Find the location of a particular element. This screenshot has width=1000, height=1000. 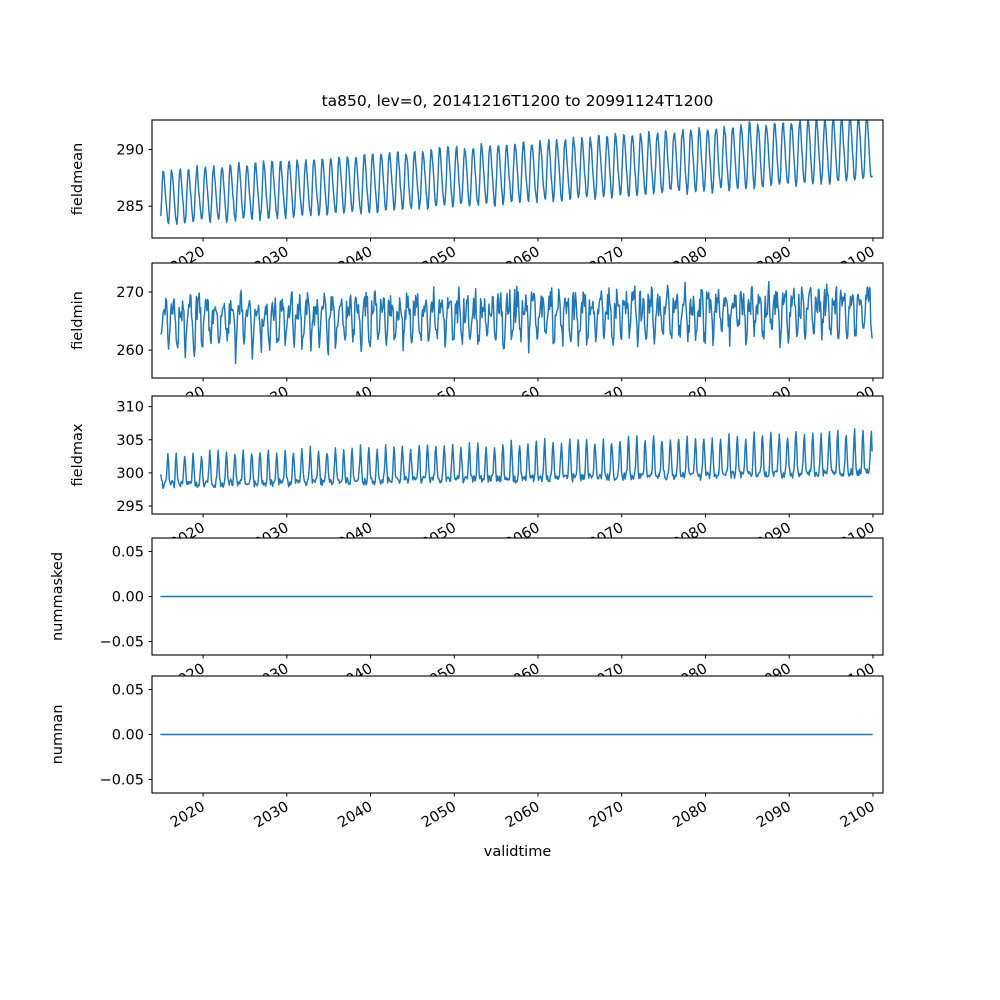

y-ticklabel-numnan-2: 0.05 is located at coordinates (128, 691).